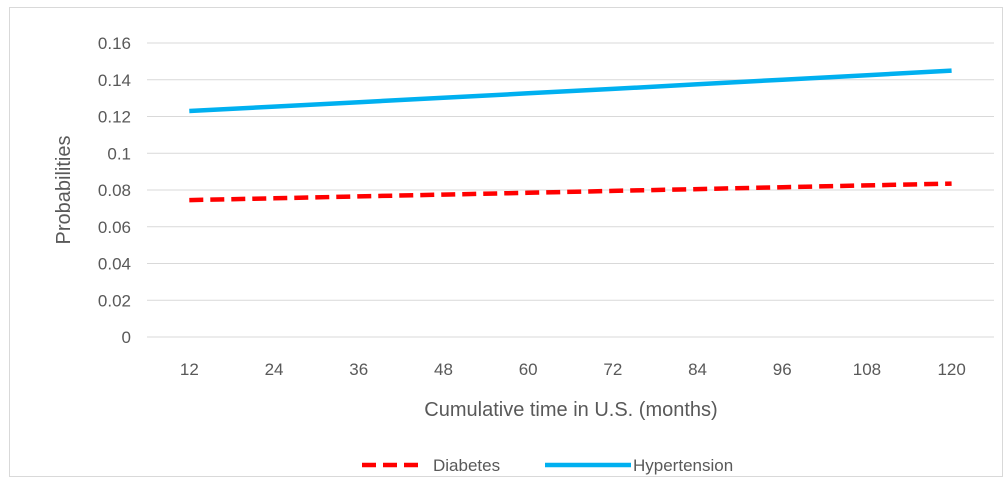  What do you see at coordinates (126, 337) in the screenshot?
I see `y-tick-label: 0` at bounding box center [126, 337].